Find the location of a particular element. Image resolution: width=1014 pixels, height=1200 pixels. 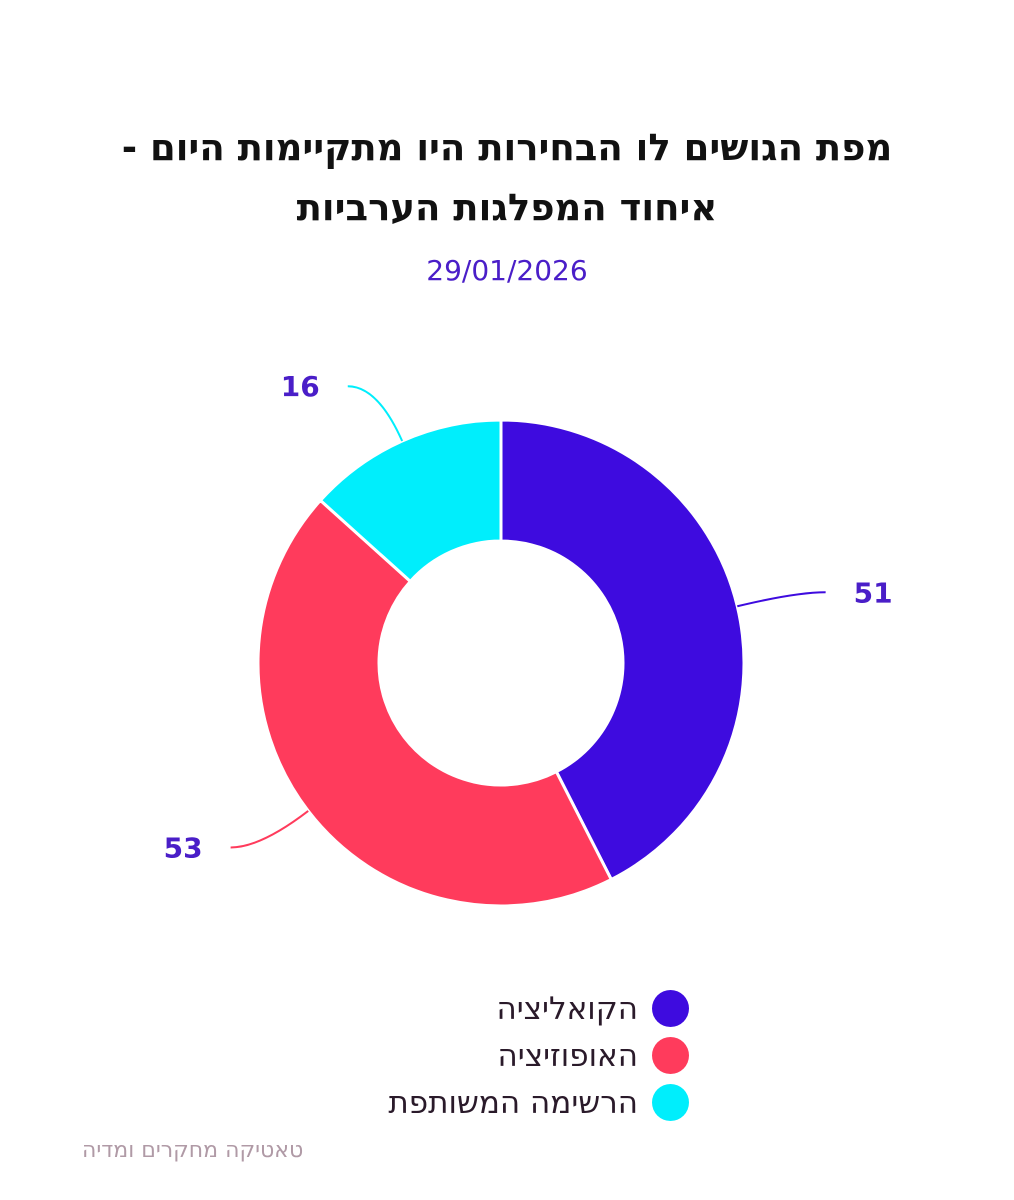

legend-item: הרשימה המשותפת is located at coordinates (538, 1102).